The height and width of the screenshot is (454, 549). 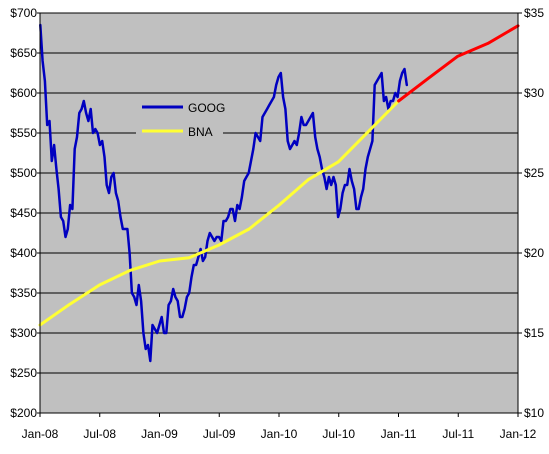 I want to click on x-tick-label: Jul-10, so click(x=338, y=434).